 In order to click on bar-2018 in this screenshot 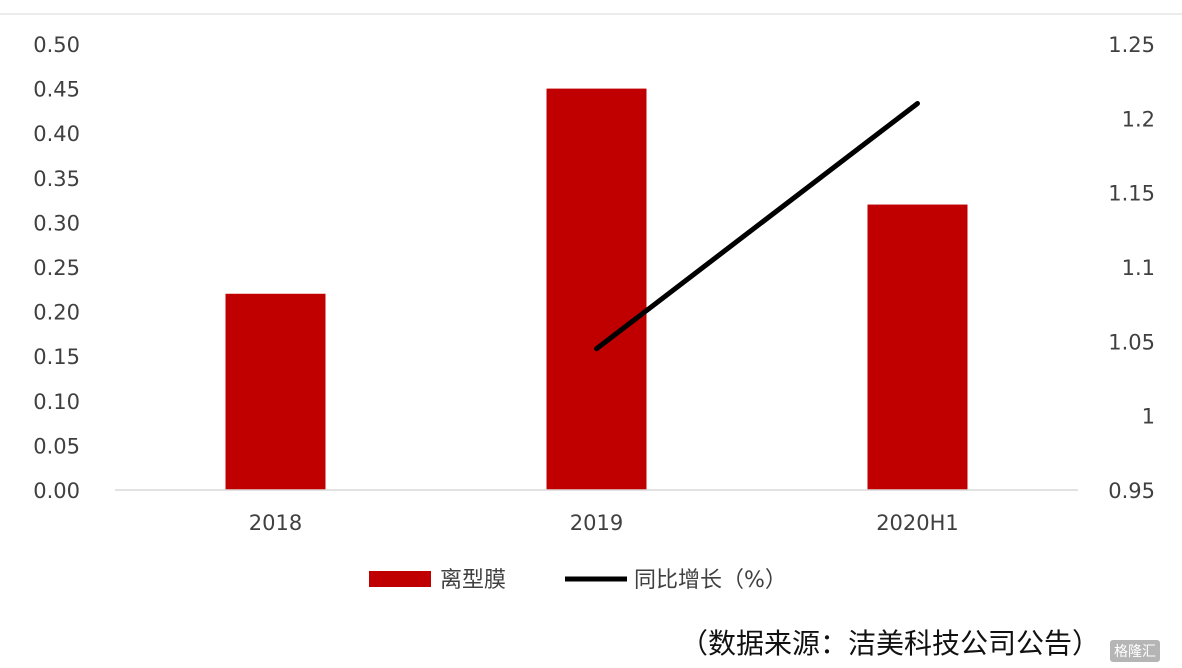, I will do `click(275, 391)`.